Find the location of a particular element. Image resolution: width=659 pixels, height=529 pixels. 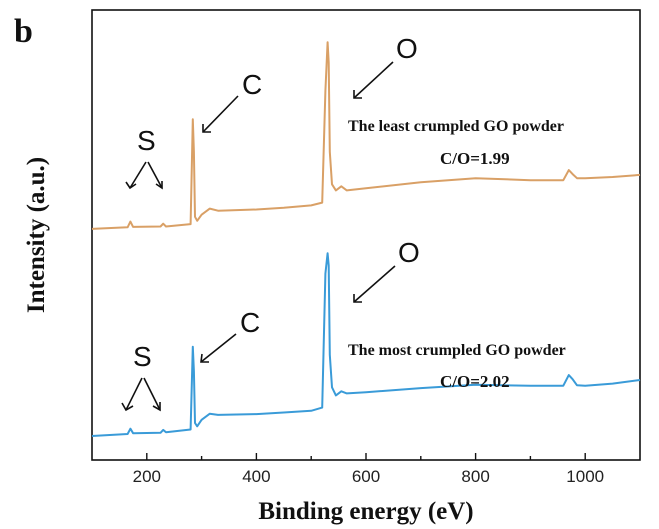

bottom-sulfur-arrow-right is located at coordinates (152, 394).